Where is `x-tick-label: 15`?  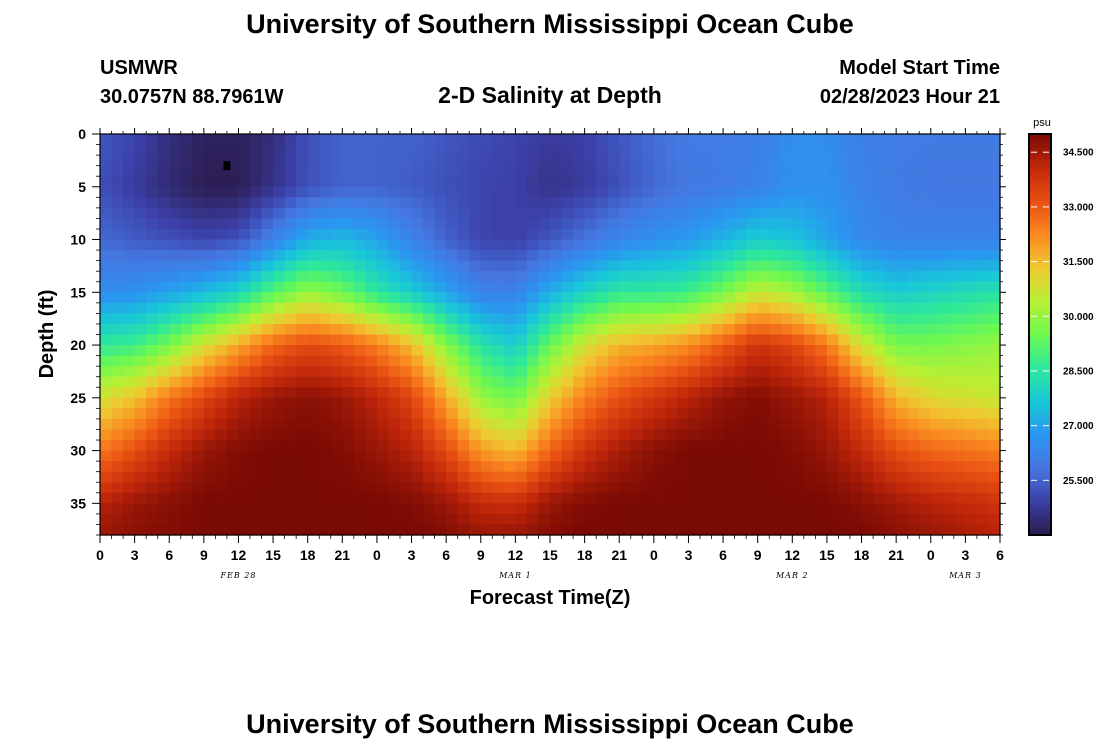 x-tick-label: 15 is located at coordinates (550, 555).